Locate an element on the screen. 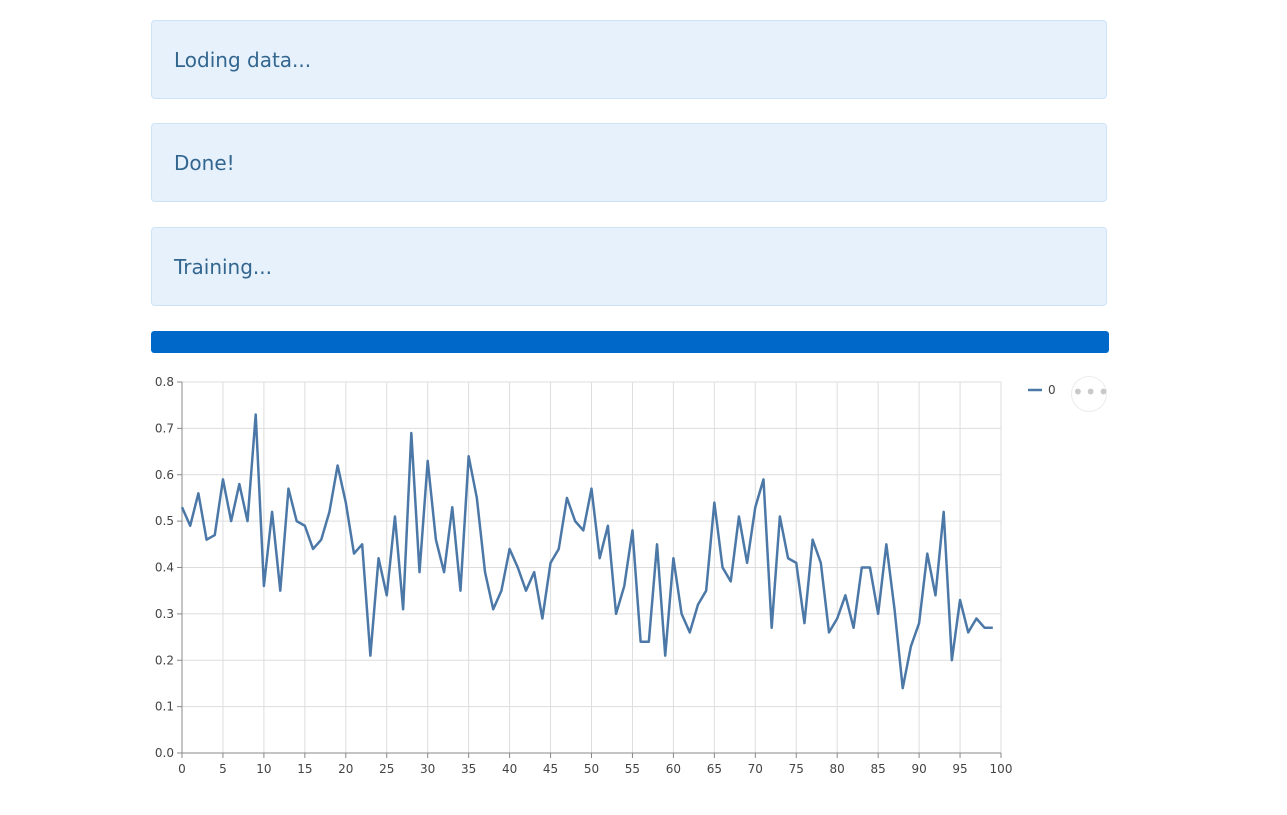 The width and height of the screenshot is (1287, 815). y-tick-label: 0.8 is located at coordinates (164, 382).